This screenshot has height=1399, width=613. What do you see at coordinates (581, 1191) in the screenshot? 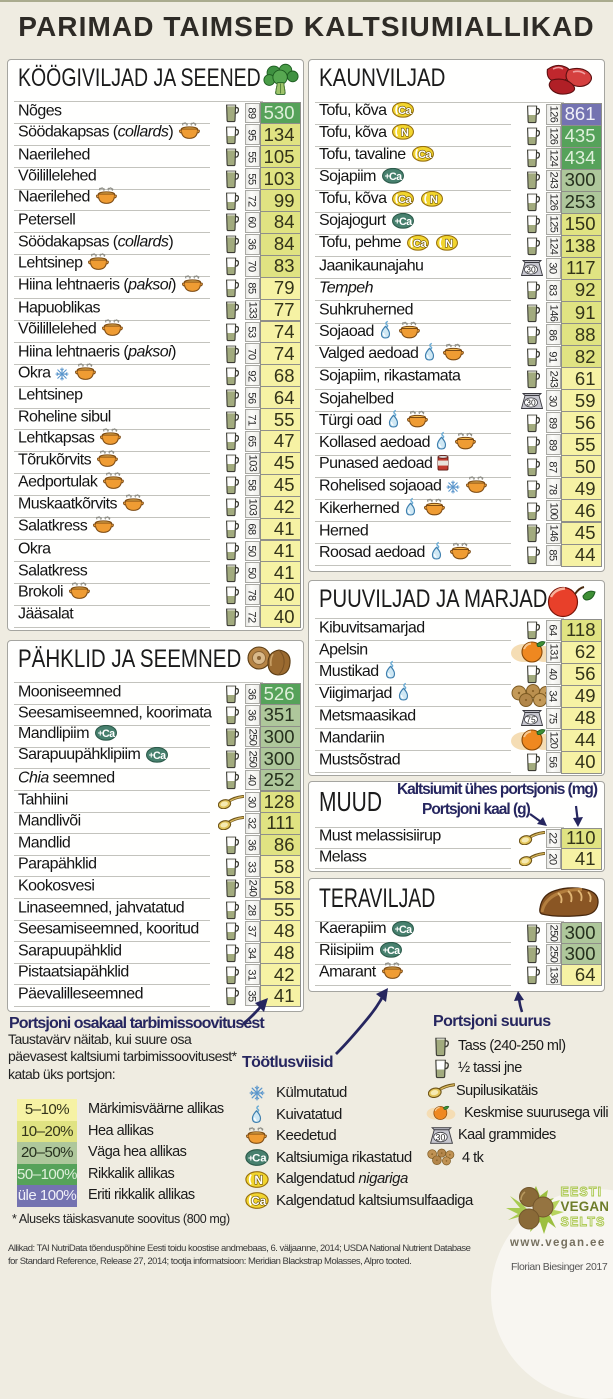
I see `svg-text: EESTI` at bounding box center [581, 1191].